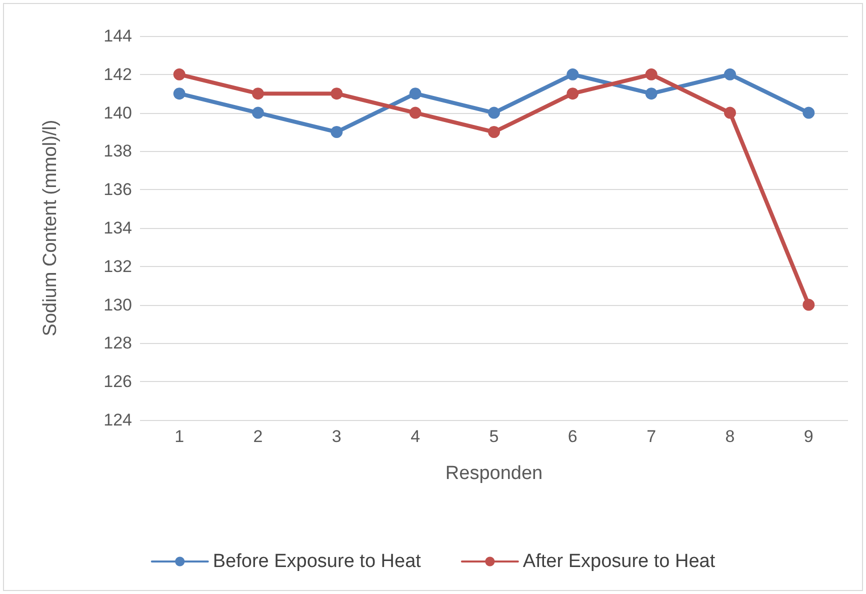 The width and height of the screenshot is (866, 594). What do you see at coordinates (118, 343) in the screenshot?
I see `y-tick-label: 128` at bounding box center [118, 343].